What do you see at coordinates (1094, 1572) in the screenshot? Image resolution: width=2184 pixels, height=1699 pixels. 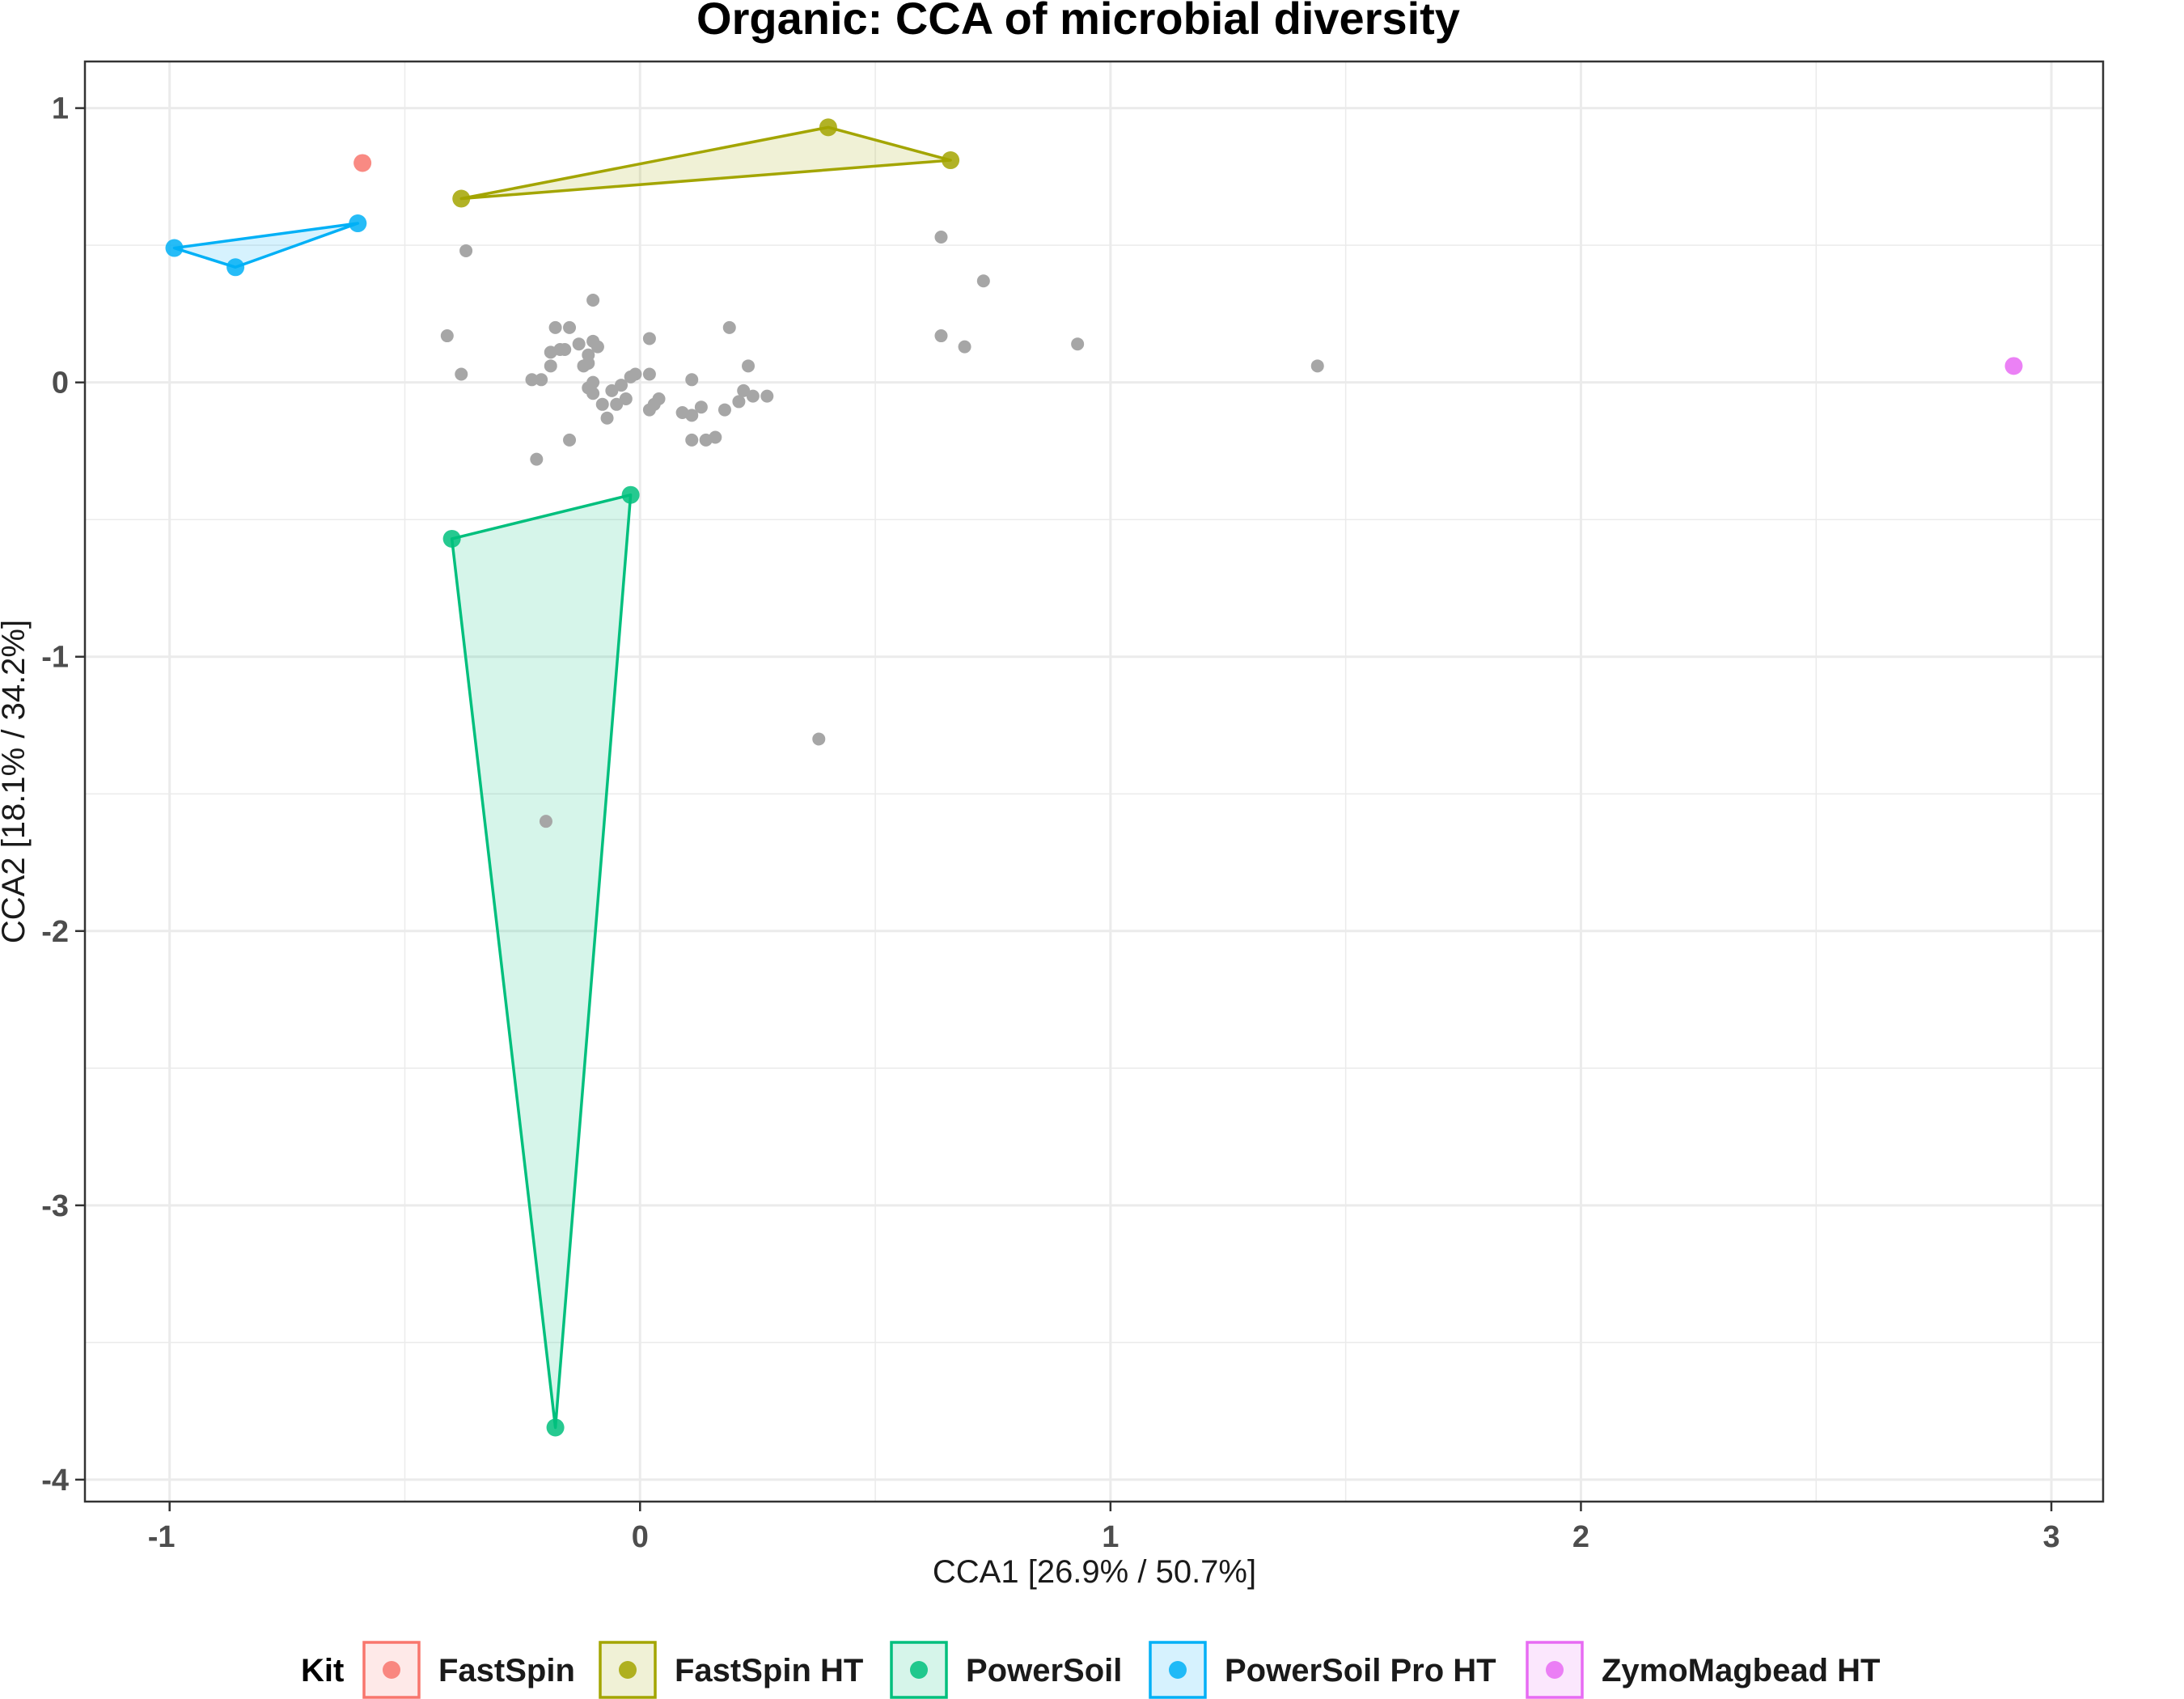 I see `x-axis-title: CCA1 [26.9% / 50.7%]` at bounding box center [1094, 1572].